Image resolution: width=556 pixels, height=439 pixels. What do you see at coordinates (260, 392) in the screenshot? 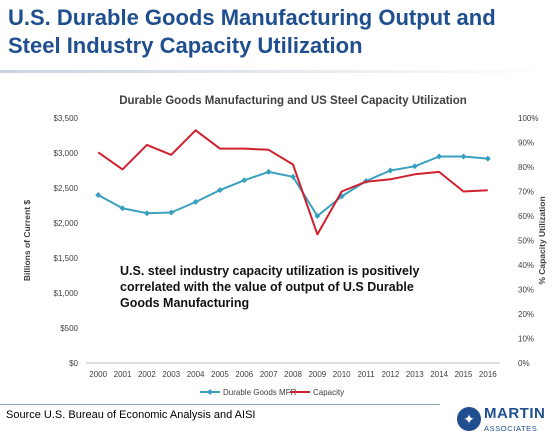
I see `legend-label-1: Durable Goods MFR` at bounding box center [260, 392].